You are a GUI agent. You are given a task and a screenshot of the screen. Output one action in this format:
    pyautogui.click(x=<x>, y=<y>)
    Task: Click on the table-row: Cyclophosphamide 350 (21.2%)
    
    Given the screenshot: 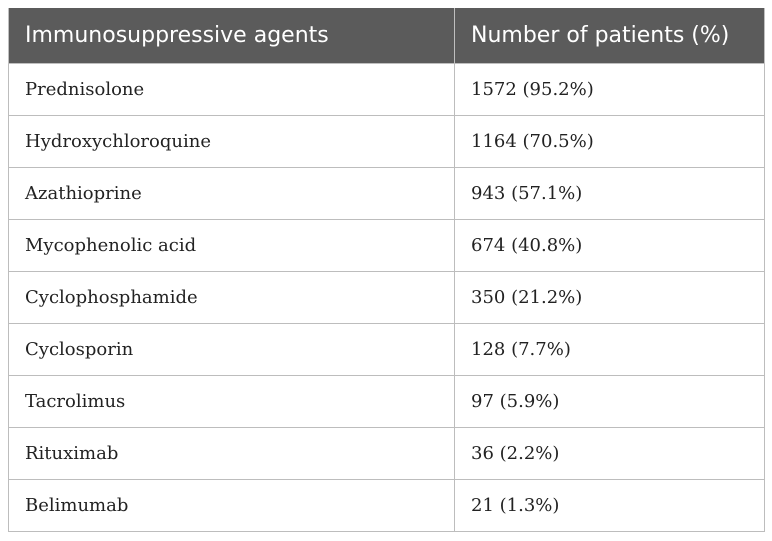 What is the action you would take?
    pyautogui.click(x=386, y=297)
    